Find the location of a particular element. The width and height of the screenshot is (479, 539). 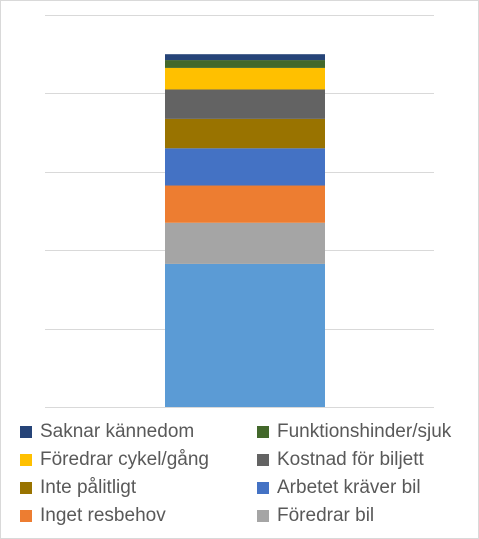

legend-item: Föredrar bil is located at coordinates (315, 516).